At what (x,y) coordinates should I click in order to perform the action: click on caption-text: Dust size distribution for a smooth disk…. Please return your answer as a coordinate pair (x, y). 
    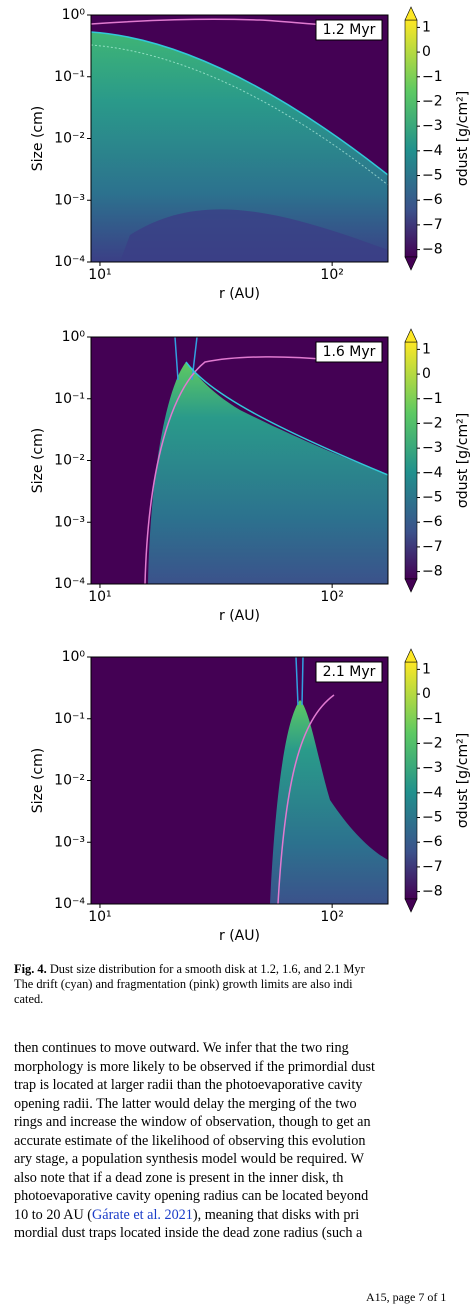
    Looking at the image, I should click on (207, 969).